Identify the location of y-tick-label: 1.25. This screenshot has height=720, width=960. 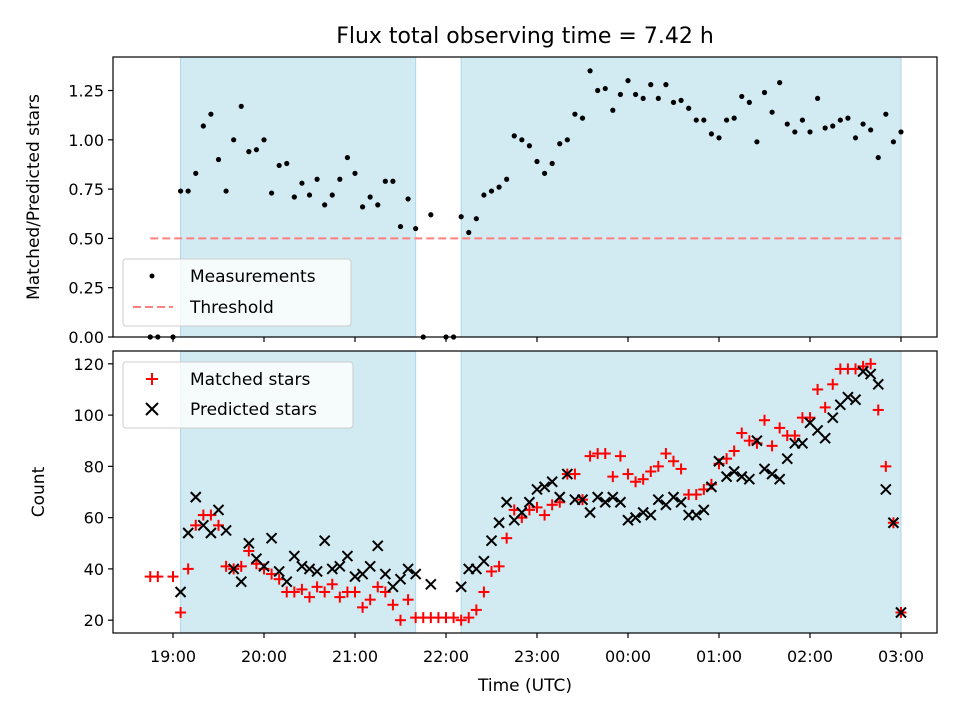
(86, 91).